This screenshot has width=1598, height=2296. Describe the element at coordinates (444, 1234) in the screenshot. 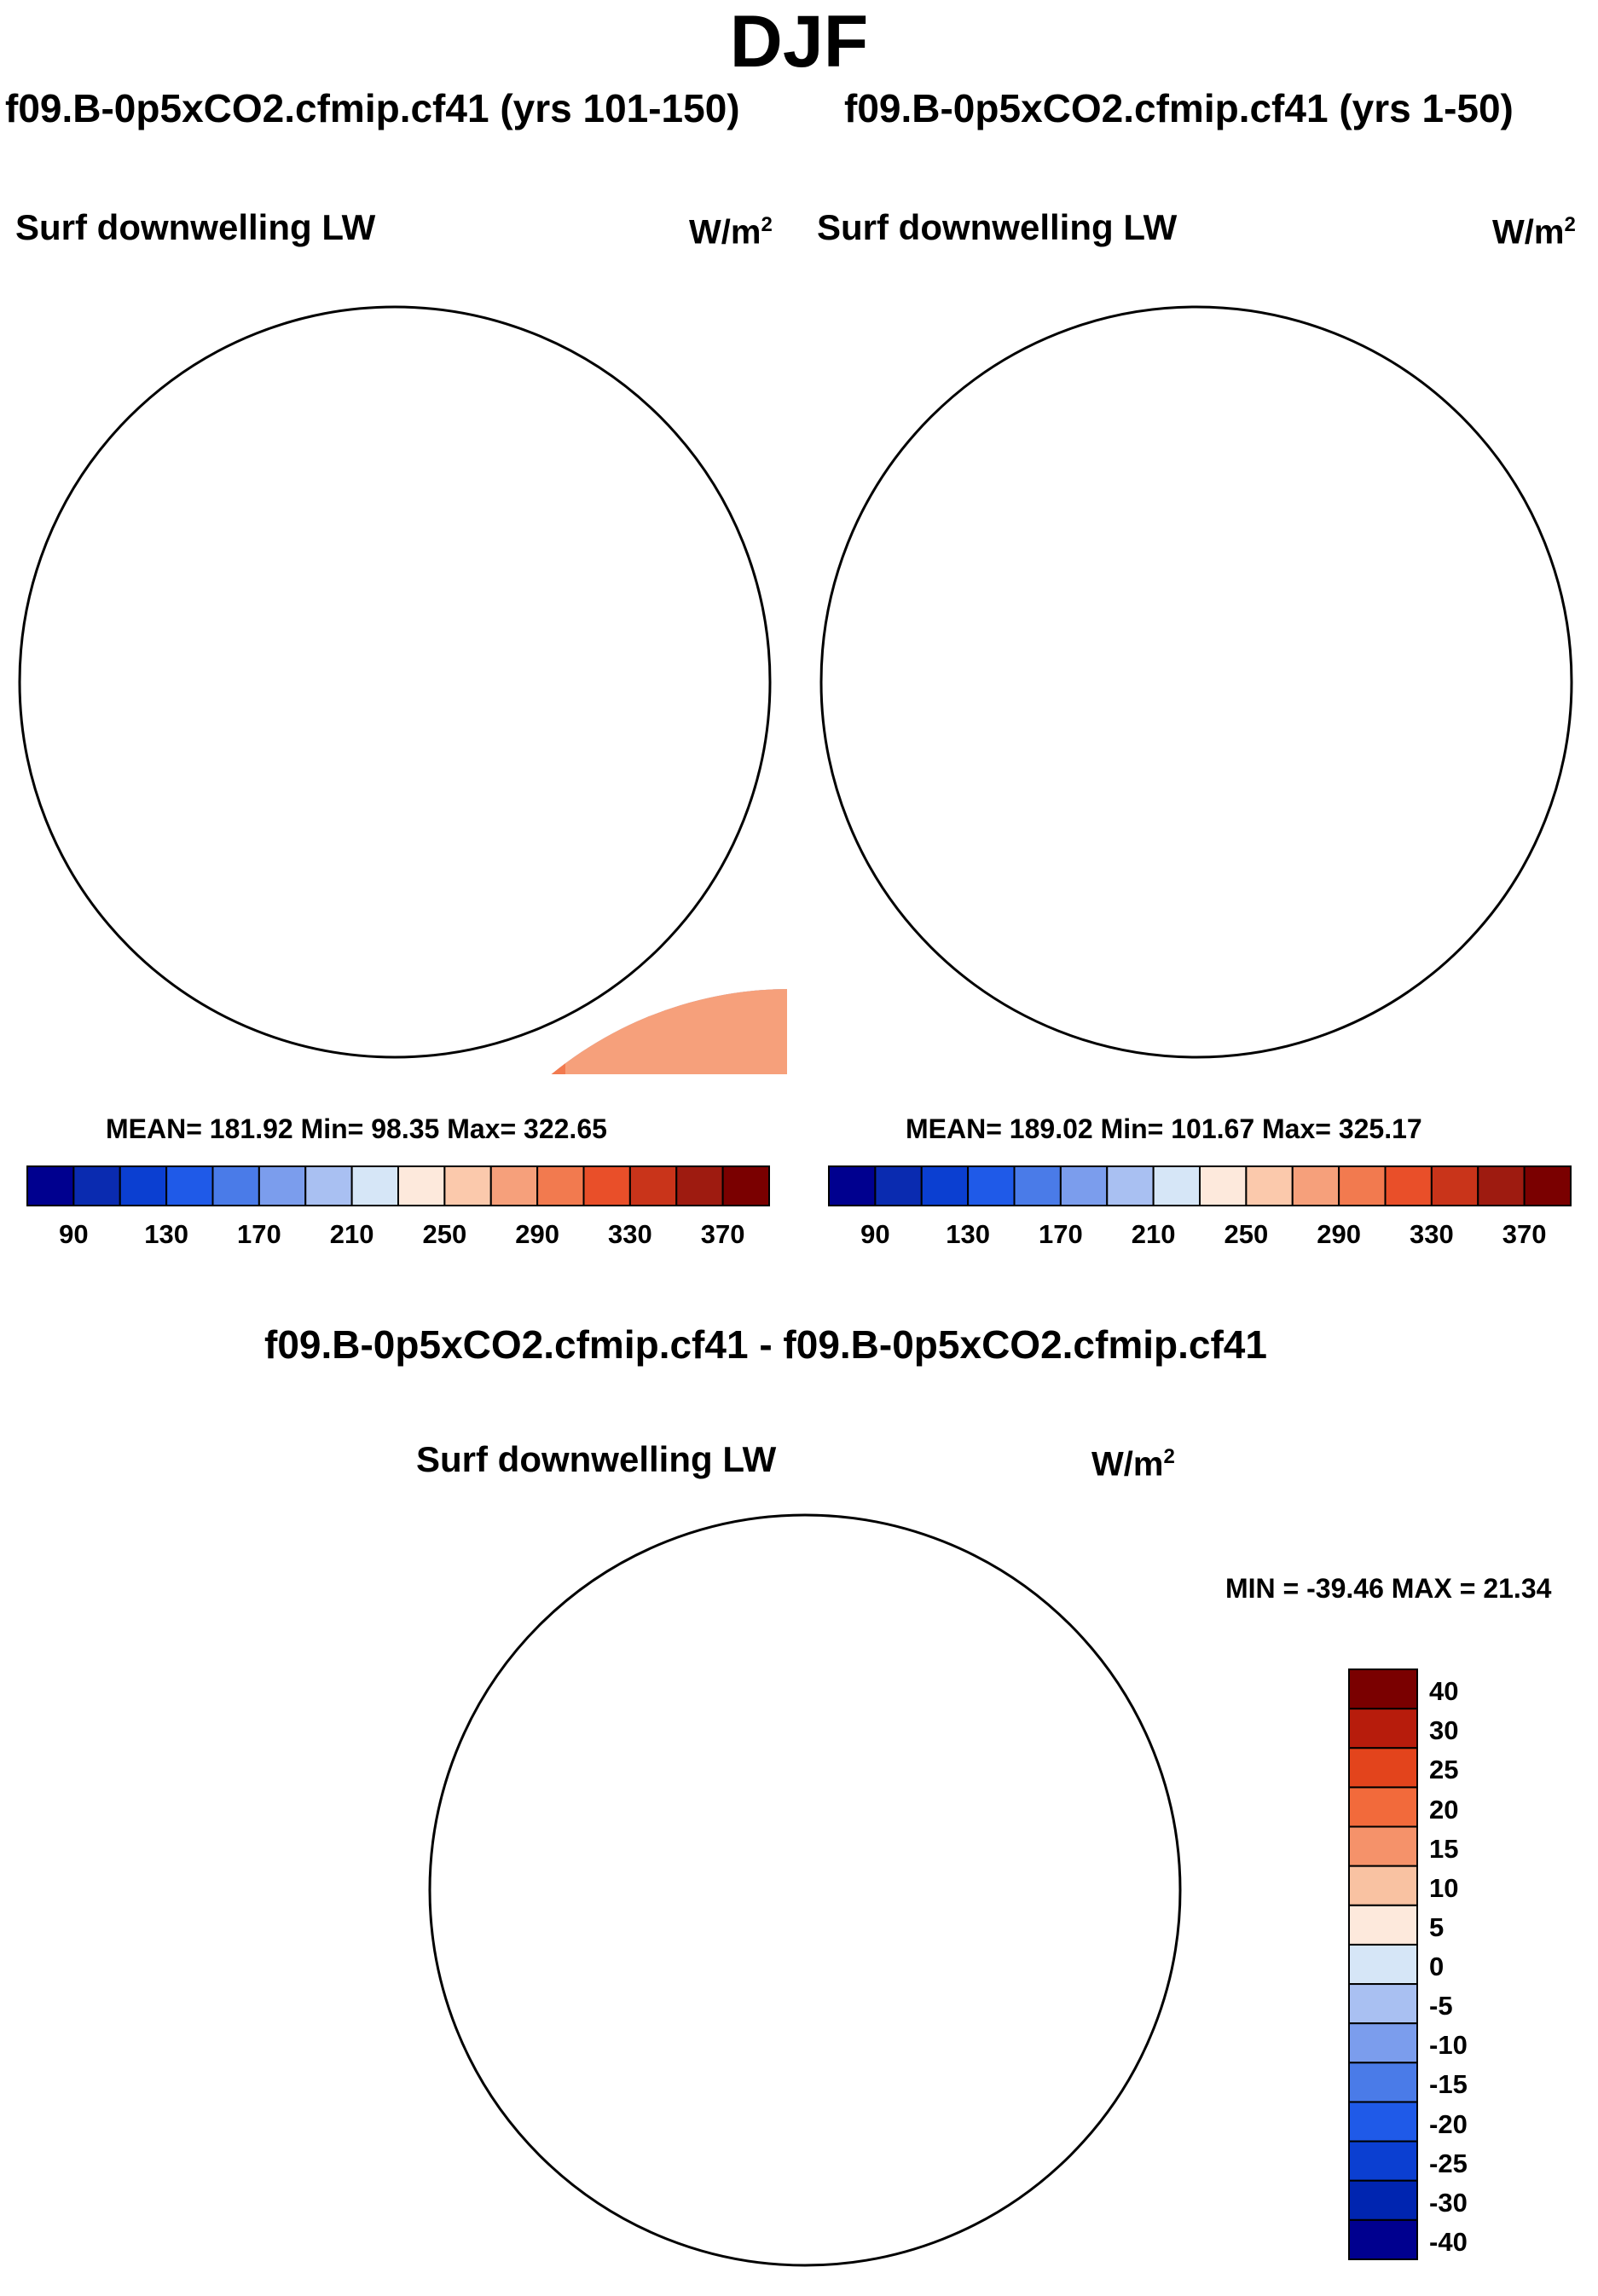

I see `left-colorbar-tick-label: 250` at that location.